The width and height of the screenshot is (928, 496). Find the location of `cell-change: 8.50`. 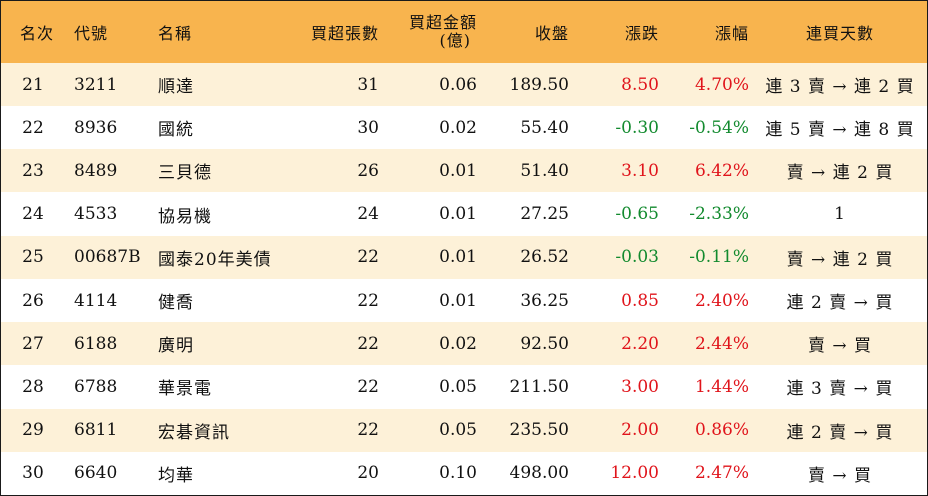

cell-change: 8.50 is located at coordinates (640, 84).